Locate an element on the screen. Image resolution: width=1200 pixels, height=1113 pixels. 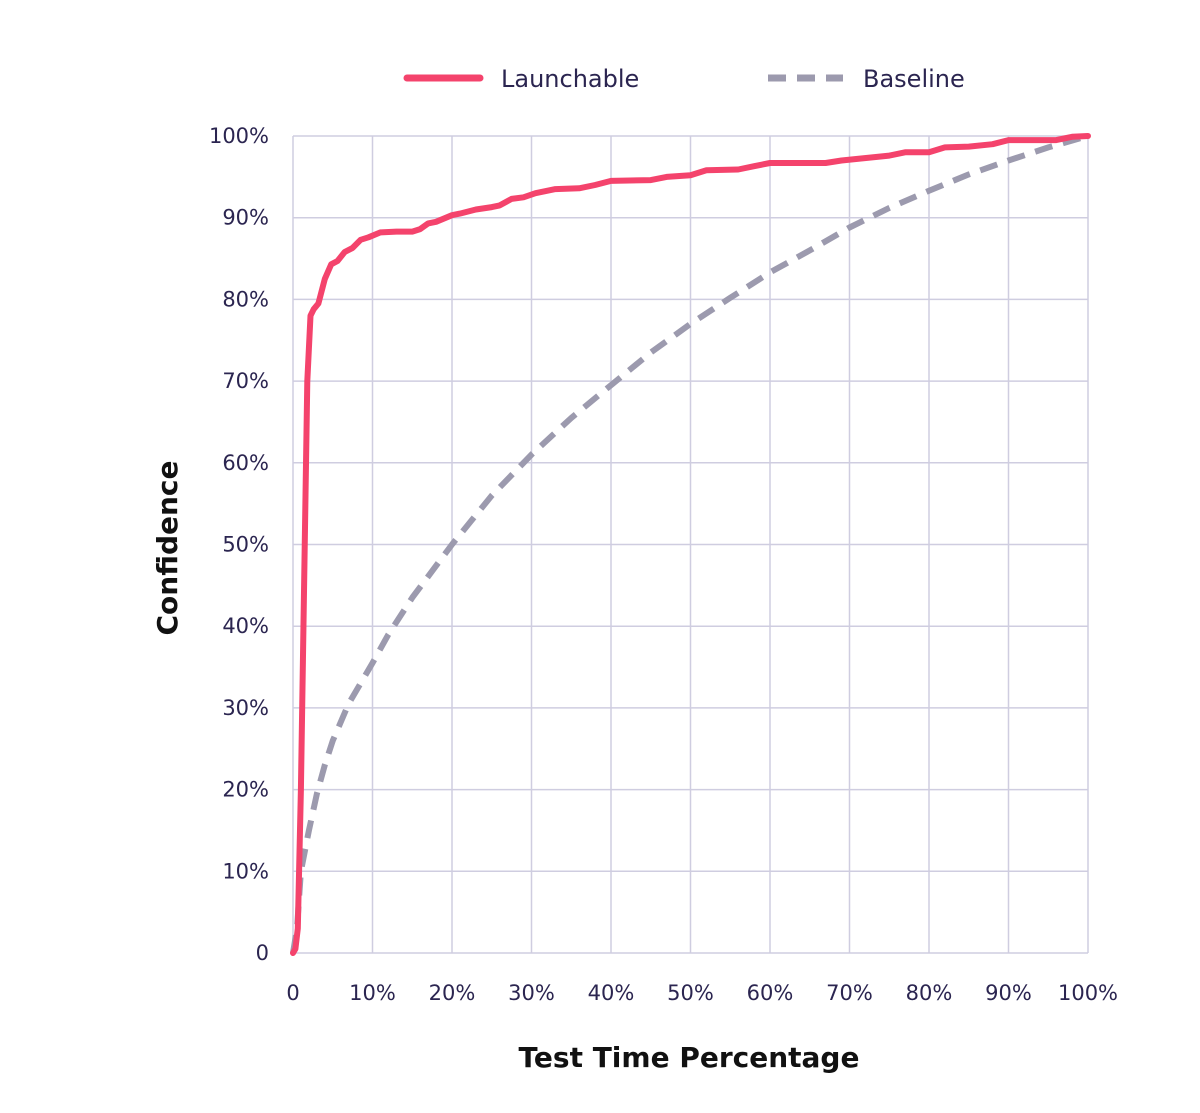
y-axis-ticks: 0 10% 20% 30% 40% 50% 60% 70% 80% 90% 100% is located at coordinates (239, 544).